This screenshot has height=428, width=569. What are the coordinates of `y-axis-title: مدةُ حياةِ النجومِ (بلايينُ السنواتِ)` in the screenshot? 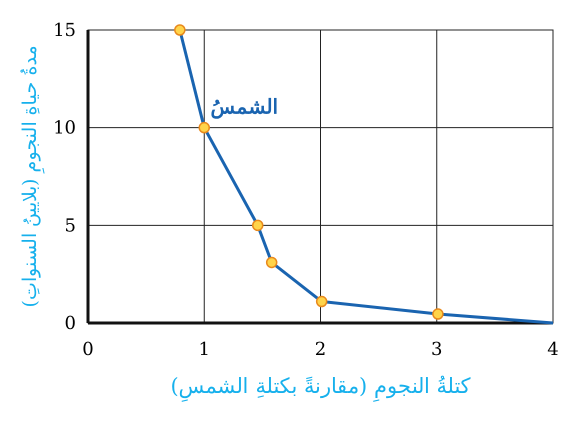 It's located at (32, 177).